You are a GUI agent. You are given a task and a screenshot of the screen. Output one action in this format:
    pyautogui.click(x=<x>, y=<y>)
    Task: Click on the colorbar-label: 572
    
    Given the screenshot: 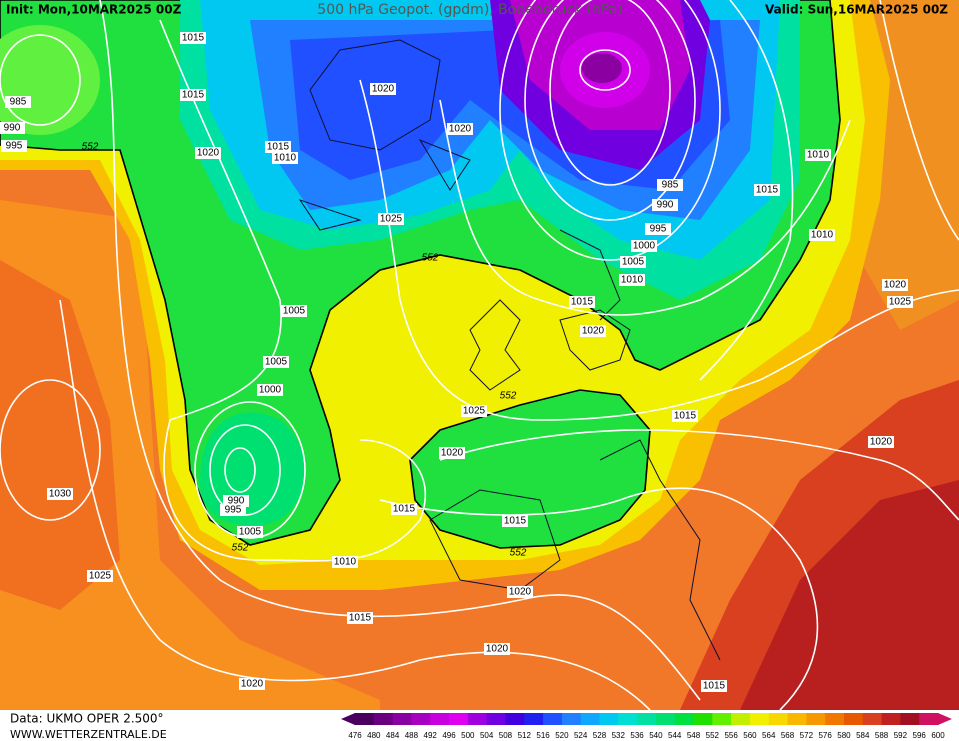 What is the action you would take?
    pyautogui.click(x=807, y=735)
    